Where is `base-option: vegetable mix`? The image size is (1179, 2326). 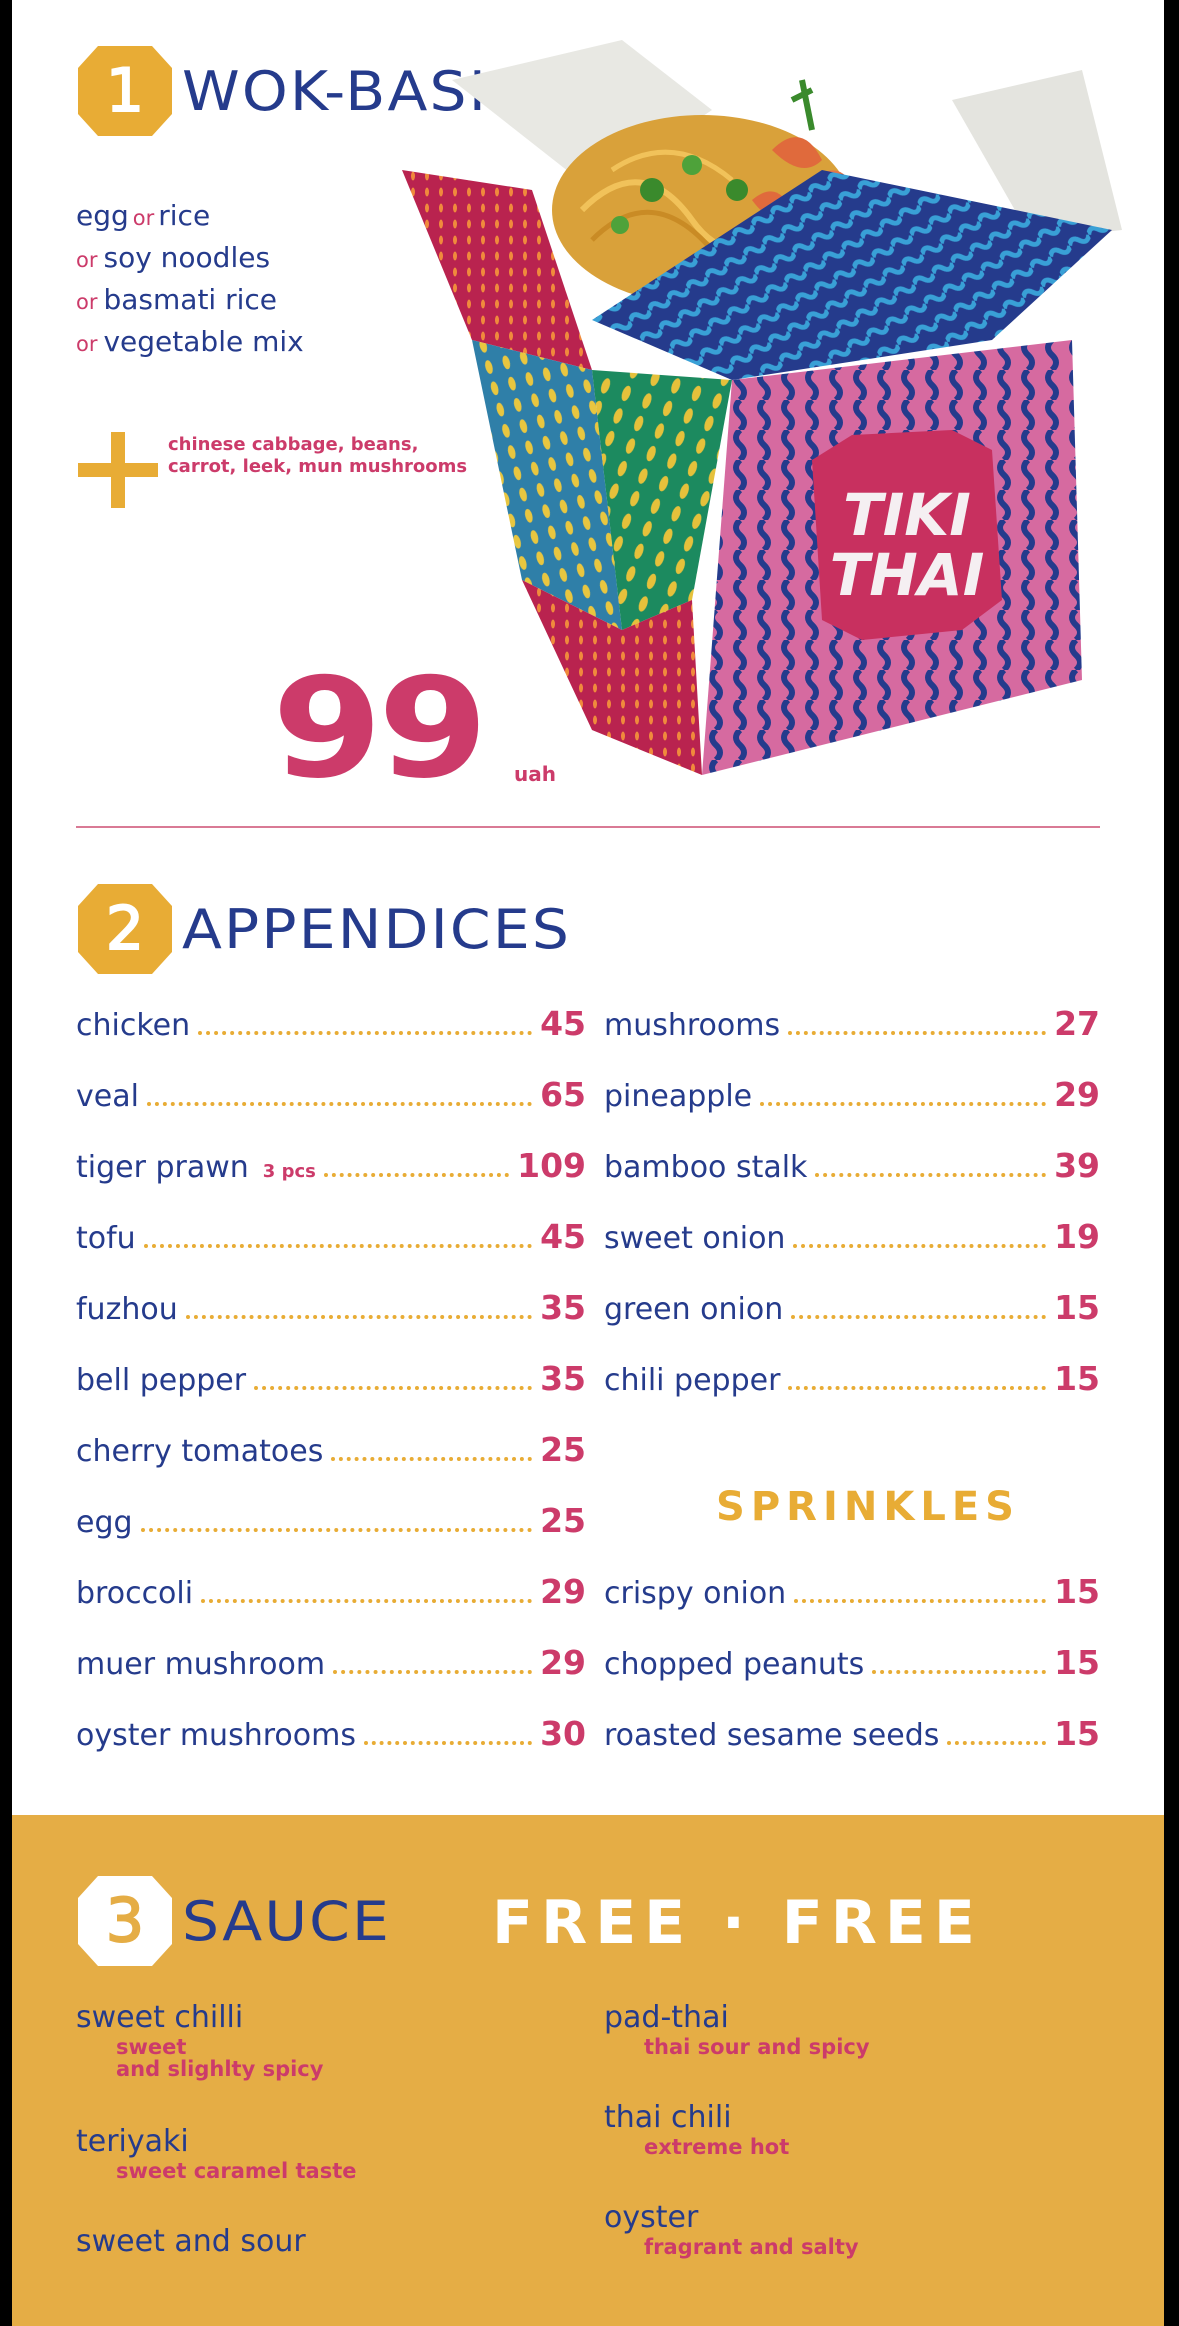
base-option: vegetable mix is located at coordinates (203, 341).